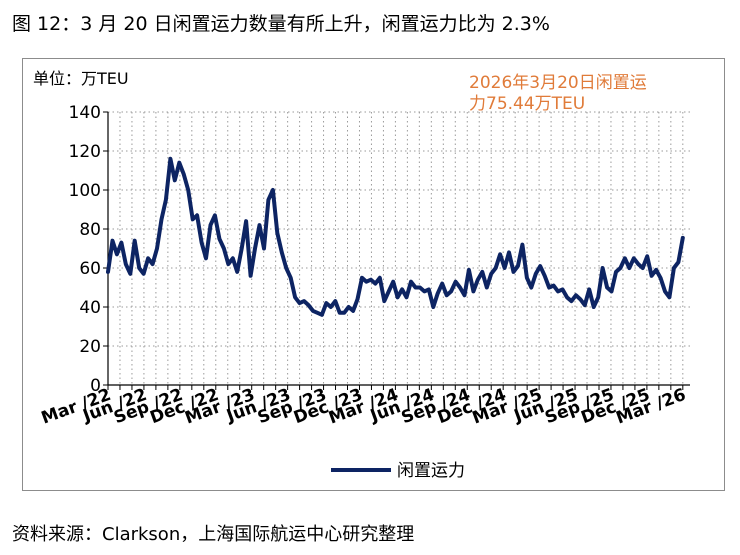  What do you see at coordinates (90, 269) in the screenshot?
I see `y-tick-label: 60` at bounding box center [90, 269].